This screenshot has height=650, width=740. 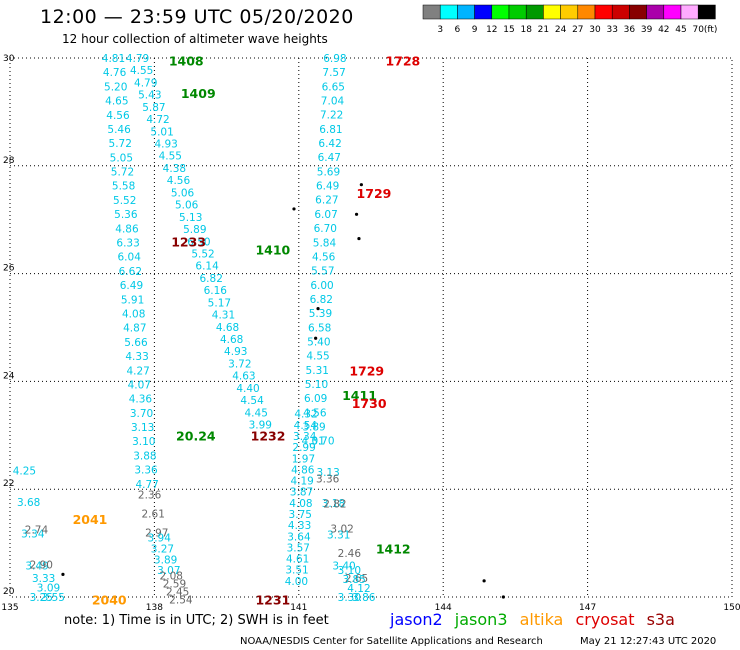 I want to click on scale-label: 45, so click(x=680, y=30).